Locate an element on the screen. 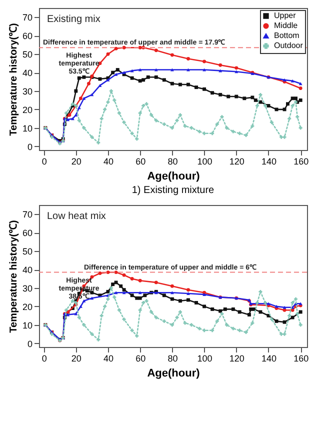 The width and height of the screenshot is (329, 443). text: Low heat mix is located at coordinates (76, 216).